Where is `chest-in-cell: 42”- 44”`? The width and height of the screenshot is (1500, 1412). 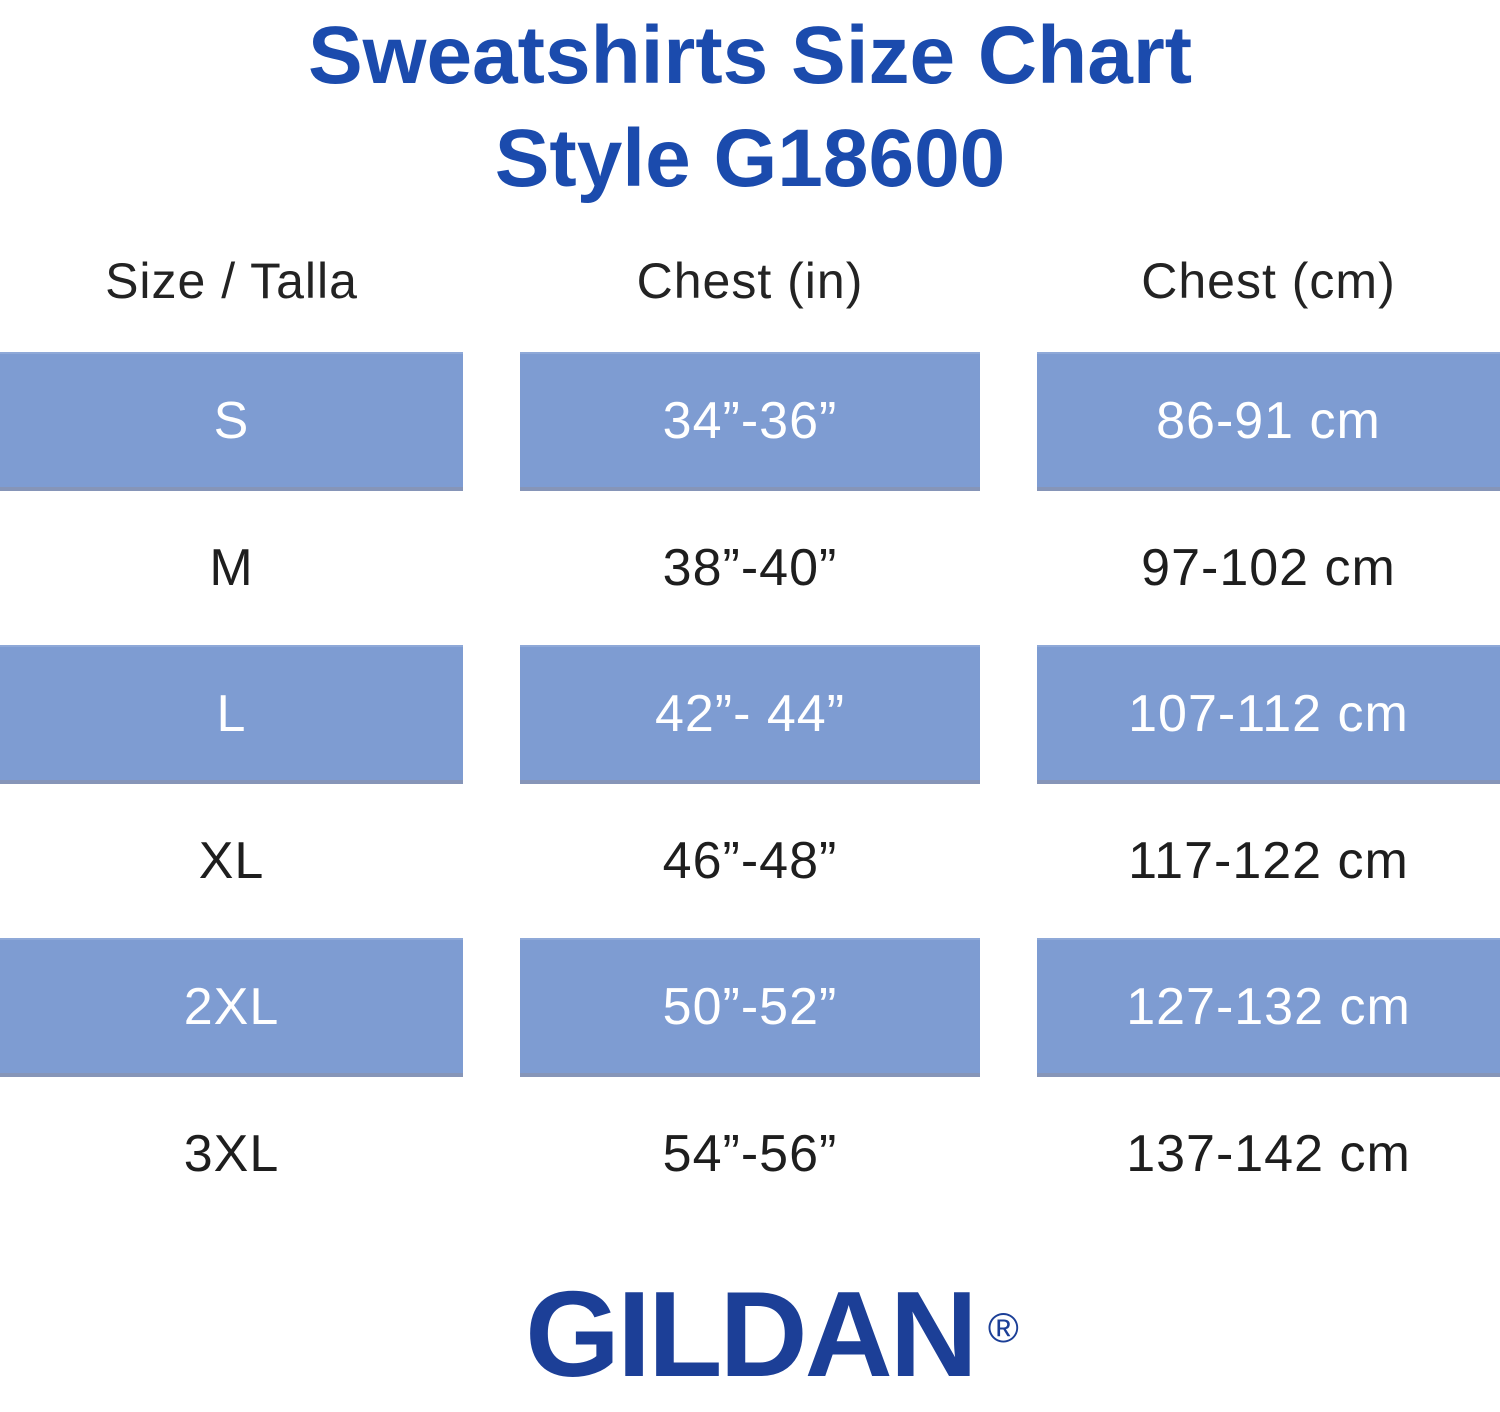 chest-in-cell: 42”- 44” is located at coordinates (750, 714).